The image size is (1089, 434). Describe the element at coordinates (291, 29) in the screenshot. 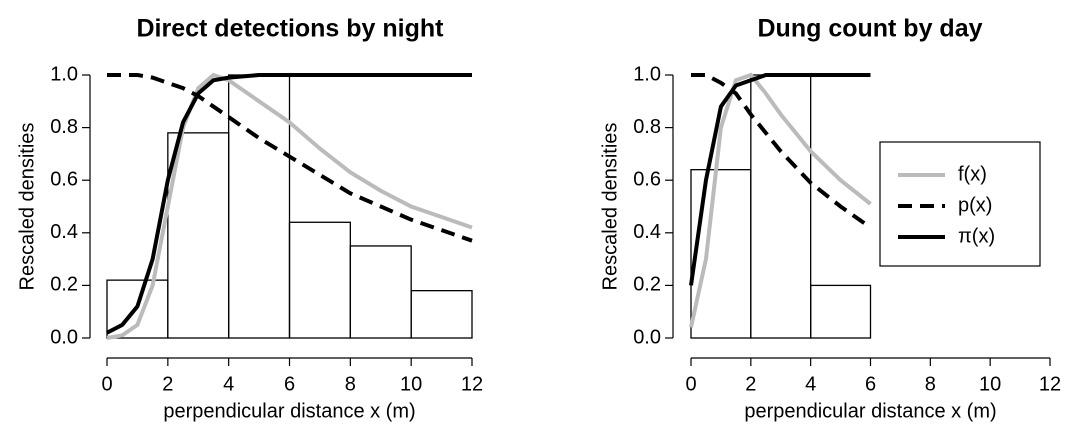

I see `chart-title: Direct detections by night` at that location.